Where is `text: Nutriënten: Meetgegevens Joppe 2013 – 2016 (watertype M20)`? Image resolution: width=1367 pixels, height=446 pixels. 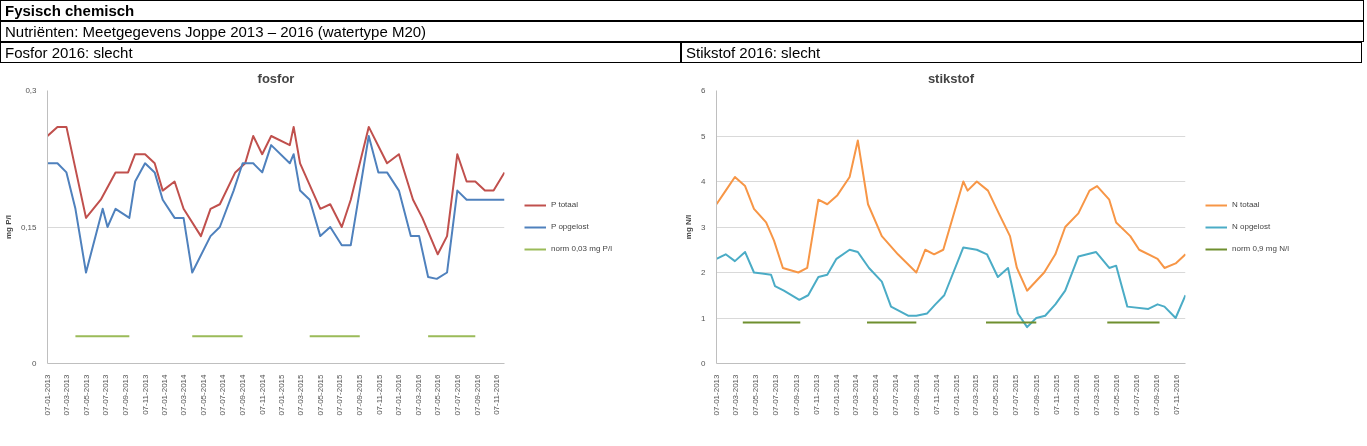 text: Nutriënten: Meetgegevens Joppe 2013 – 2016 (watertype M20) is located at coordinates (216, 31).